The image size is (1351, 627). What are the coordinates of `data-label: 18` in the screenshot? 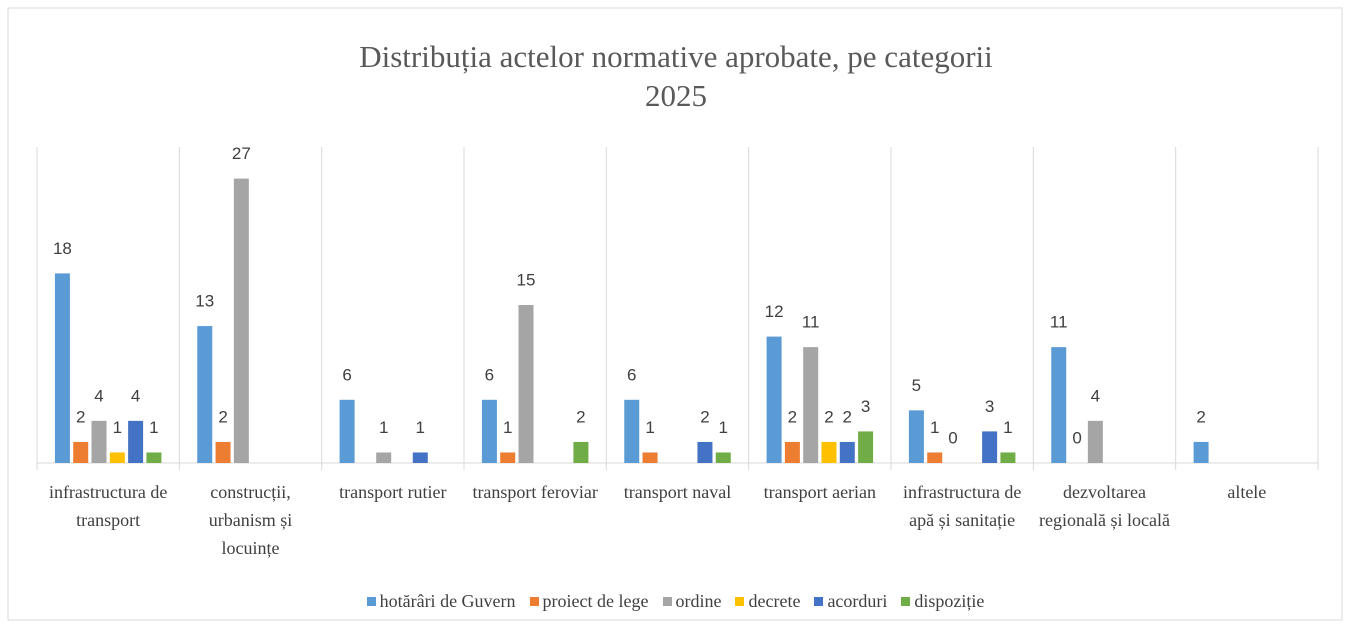 It's located at (62, 248).